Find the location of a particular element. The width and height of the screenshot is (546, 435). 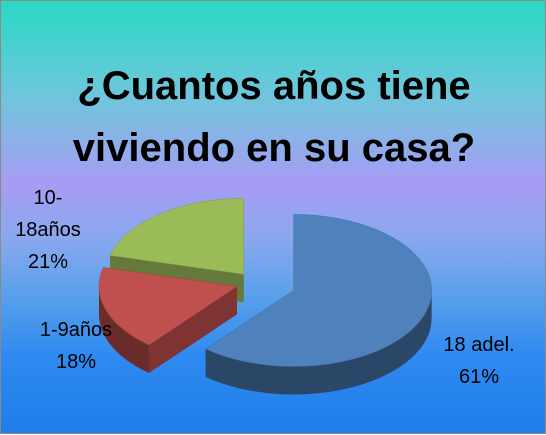

data-label: 18 adel. 61% is located at coordinates (479, 361).